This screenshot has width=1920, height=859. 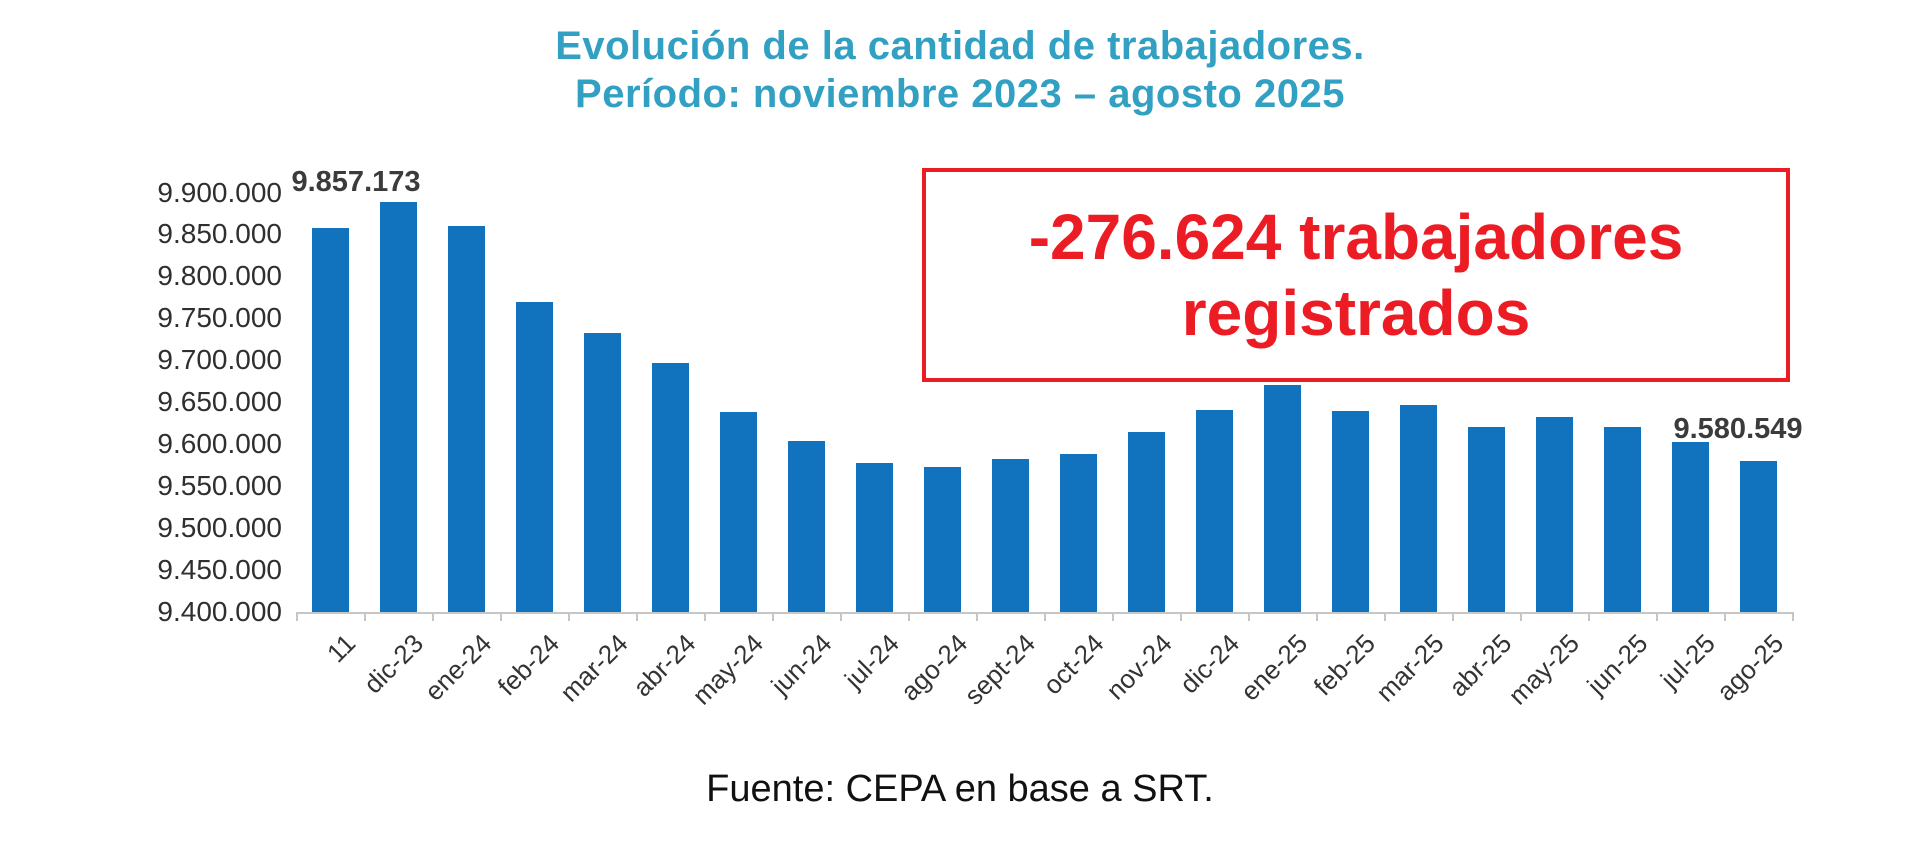 I want to click on y-axis-tick-label: 9.800.000, so click(x=219, y=276).